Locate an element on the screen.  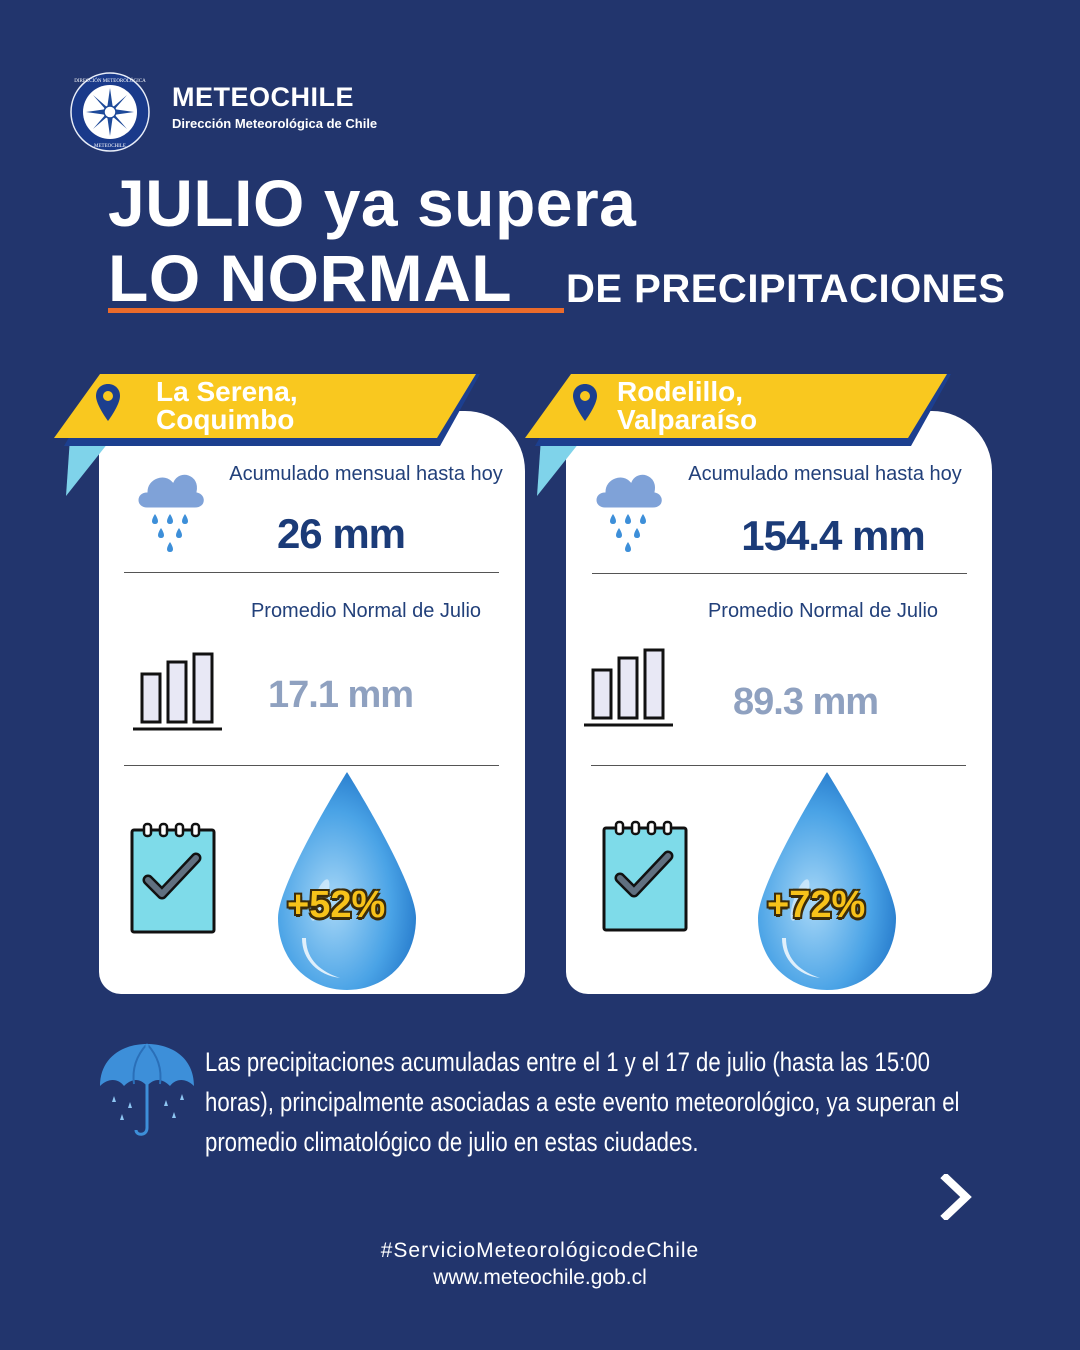
logo-icon: DIRECCIÓN METEOROLÓGICA METEOCHILE is located at coordinates (110, 112).